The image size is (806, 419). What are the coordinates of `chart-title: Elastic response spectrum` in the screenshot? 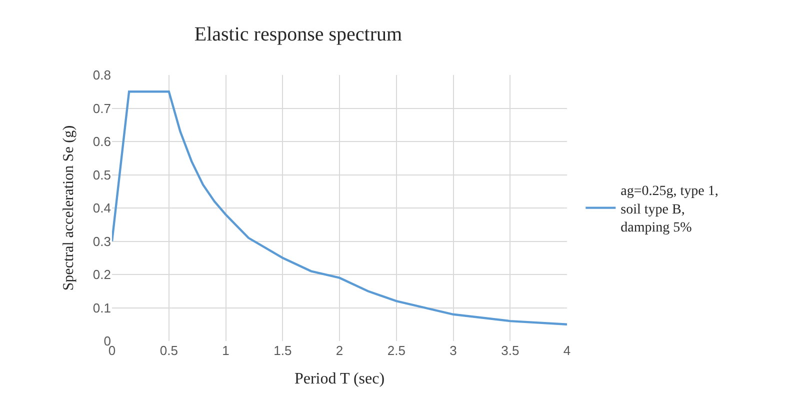 It's located at (298, 35).